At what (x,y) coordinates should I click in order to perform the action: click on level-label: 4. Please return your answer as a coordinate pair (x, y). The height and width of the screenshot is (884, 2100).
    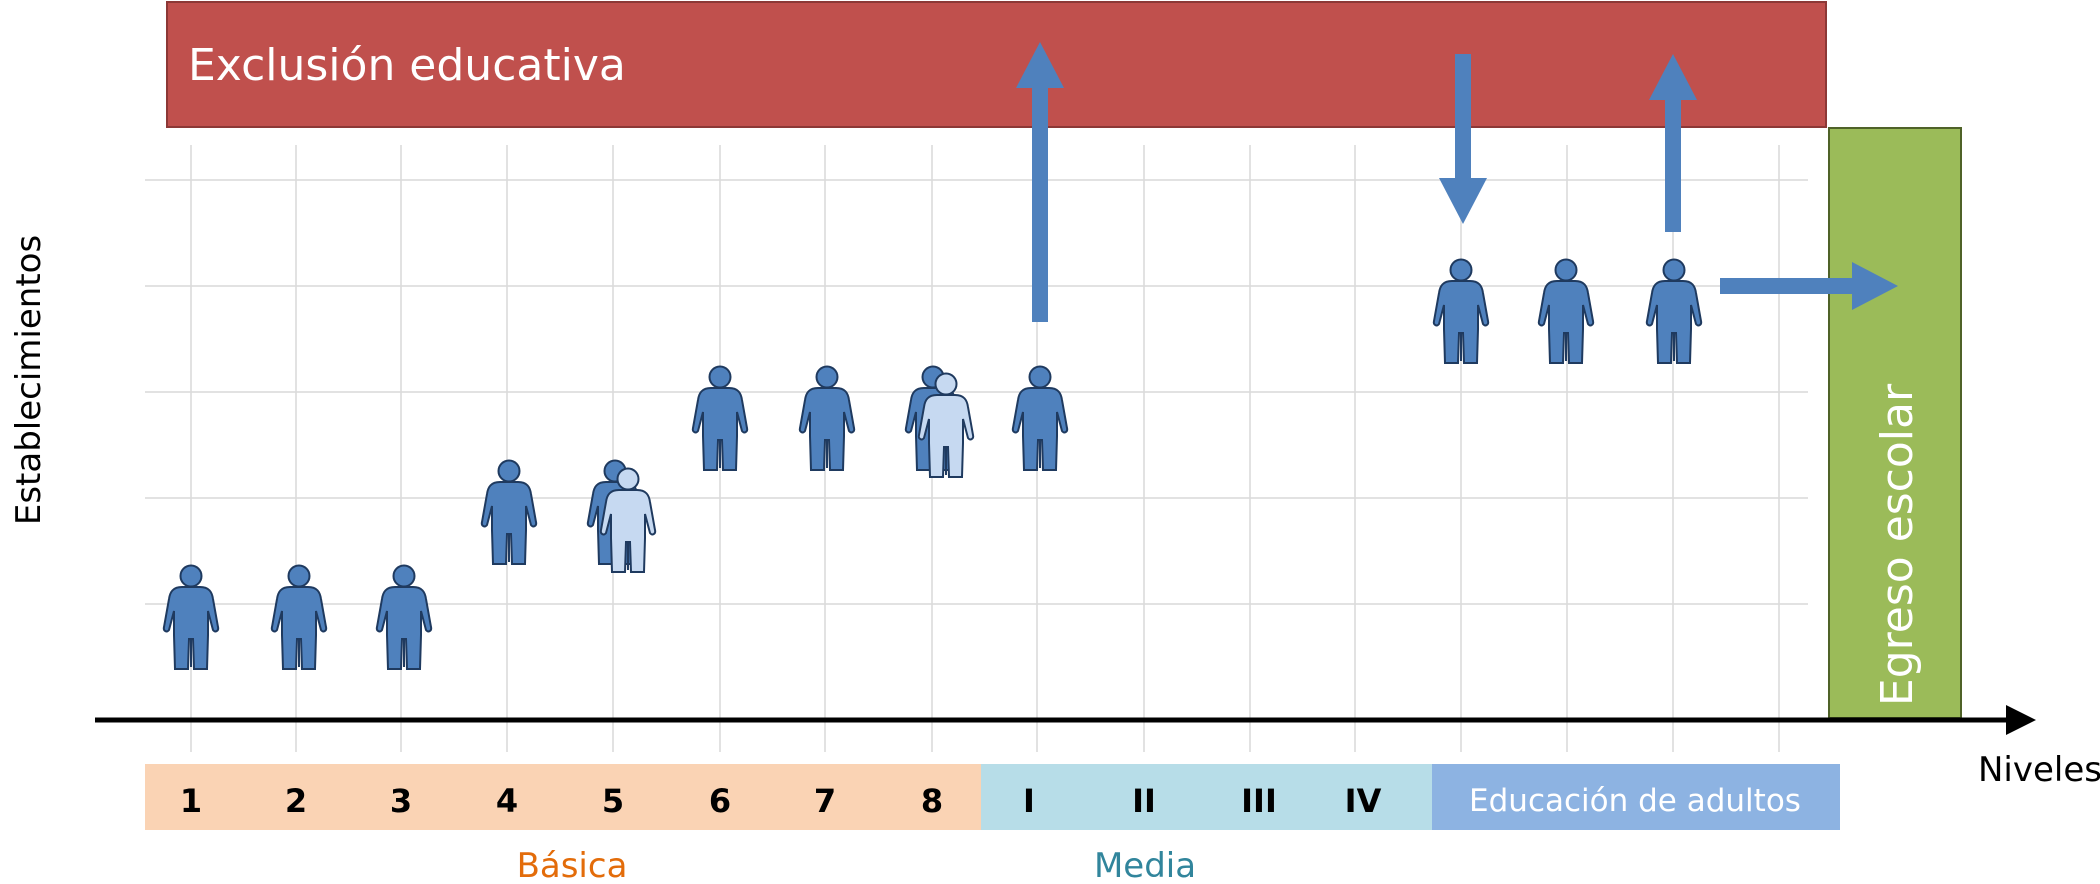
    Looking at the image, I should click on (507, 801).